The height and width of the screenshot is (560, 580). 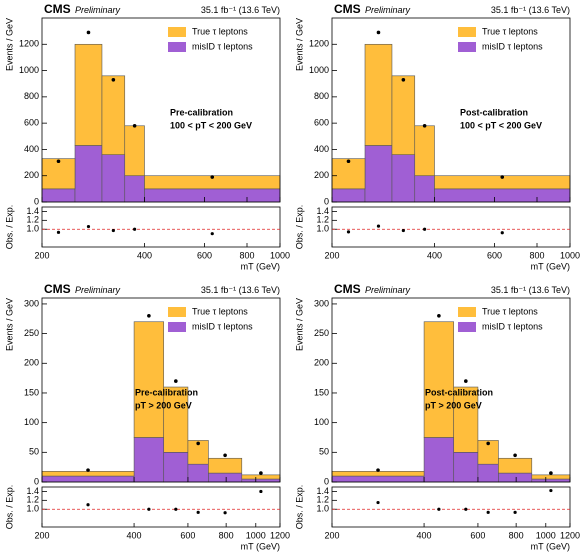 I want to click on x-tick-label: 1200, so click(x=280, y=535).